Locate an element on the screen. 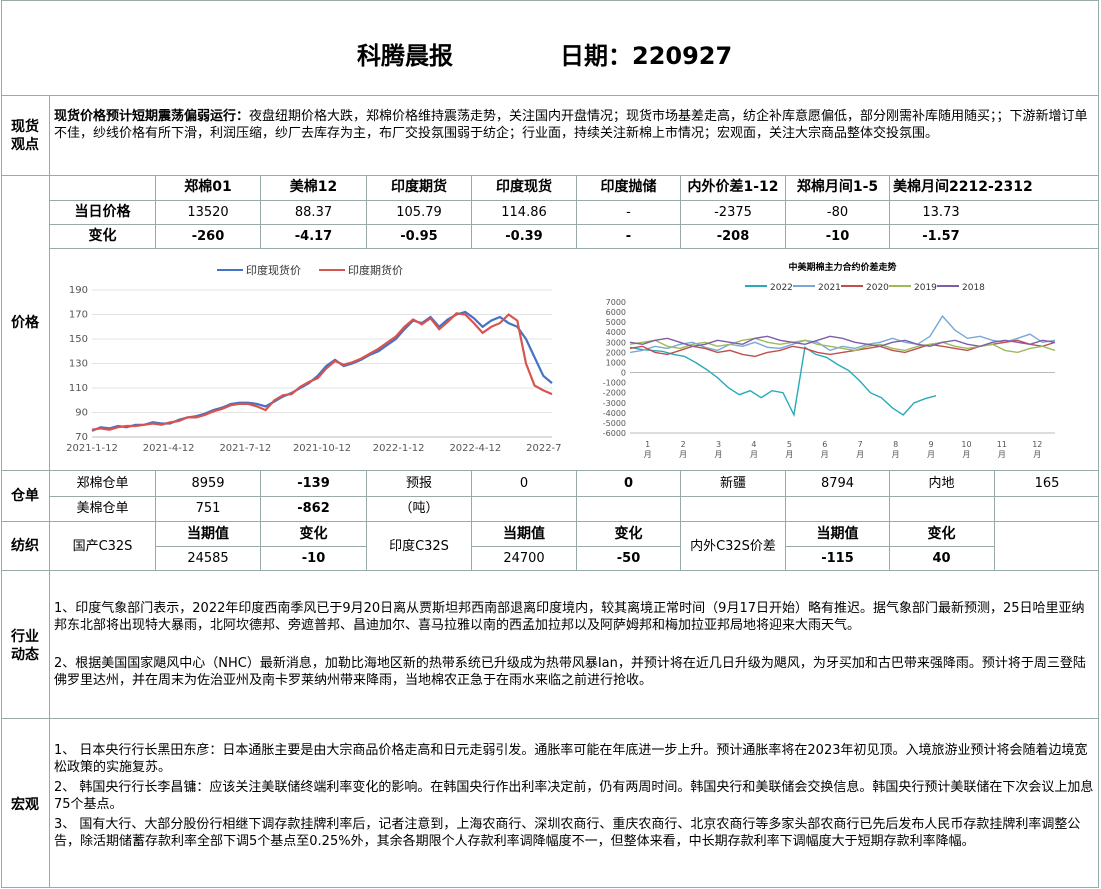 The height and width of the screenshot is (889, 1101). spot-view-lead: 现货价格预计短期震荡偏弱运行： is located at coordinates (152, 116).